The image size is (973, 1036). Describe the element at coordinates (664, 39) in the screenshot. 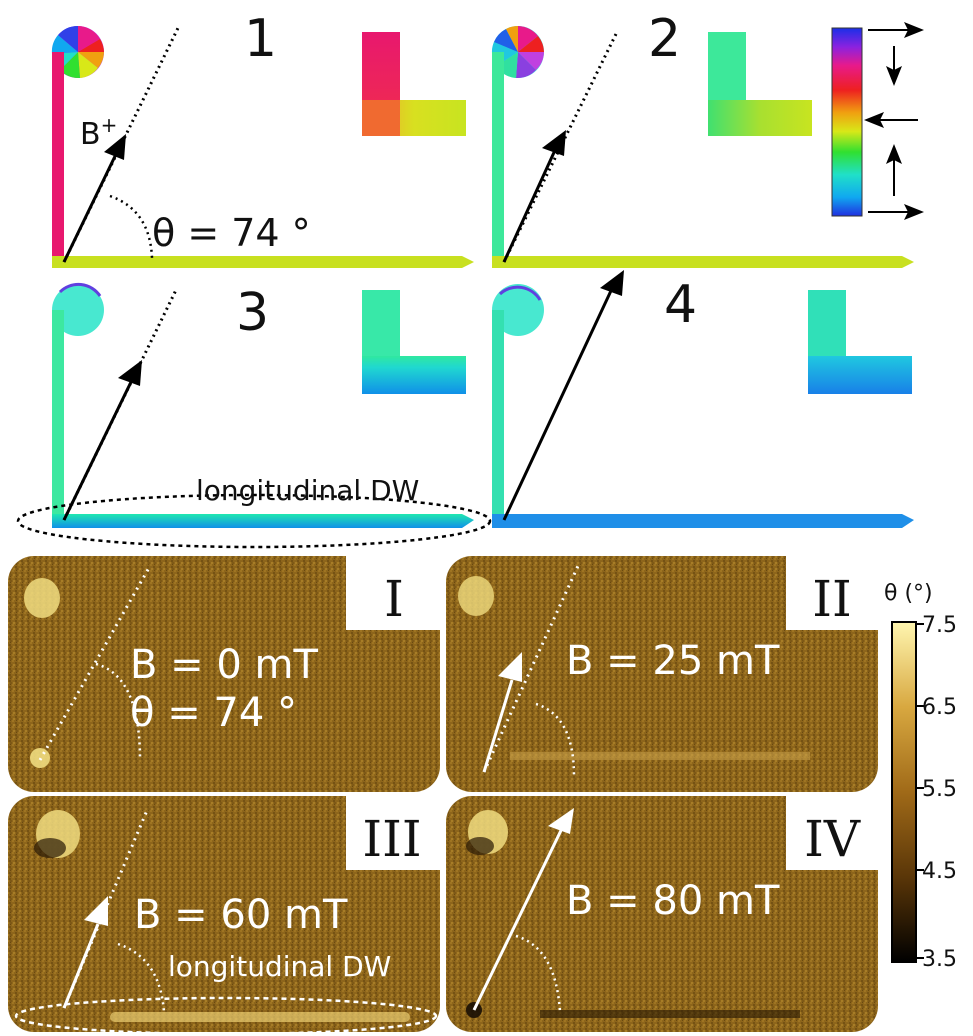

I see `panel-number: 2` at that location.